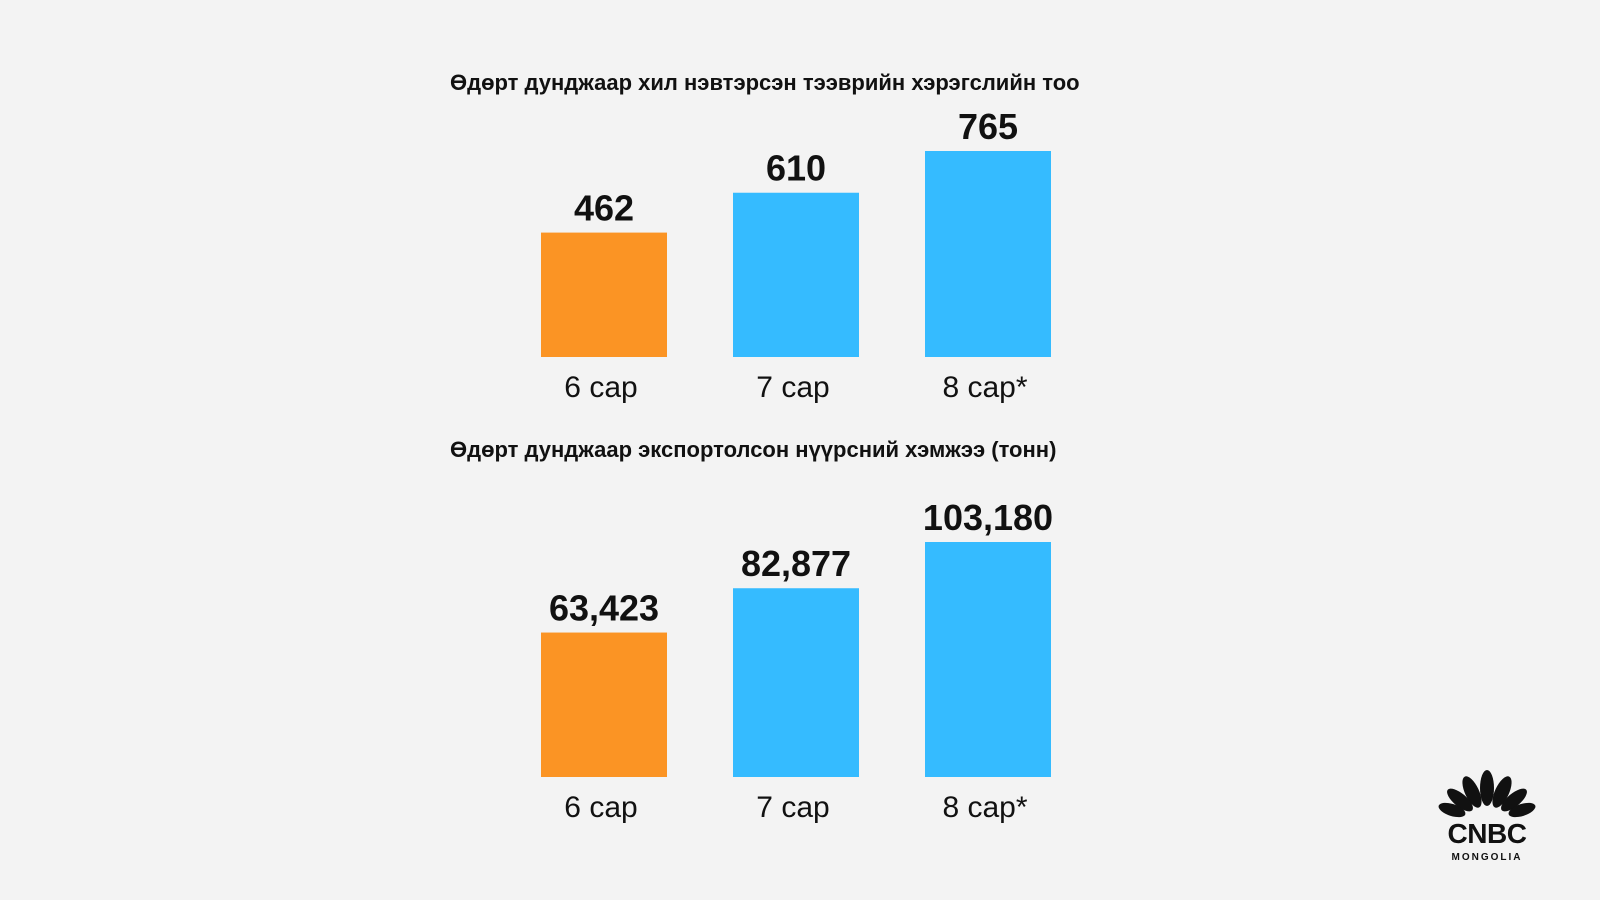 Image resolution: width=1600 pixels, height=900 pixels. I want to click on data-label: 82,877, so click(796, 563).